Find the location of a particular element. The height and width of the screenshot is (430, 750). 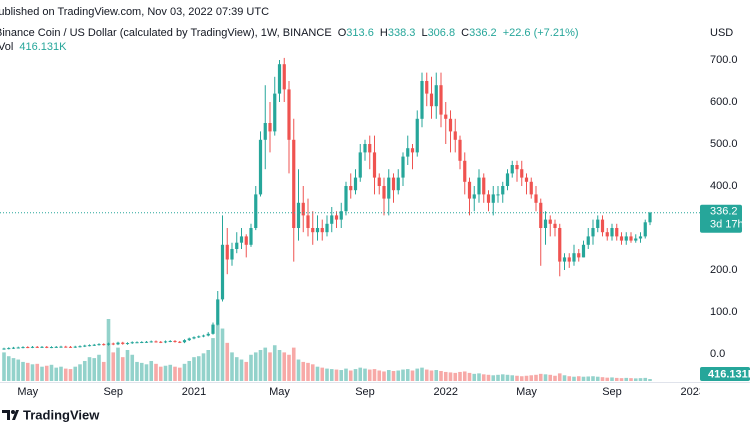

last-price-box is located at coordinates (721, 218).